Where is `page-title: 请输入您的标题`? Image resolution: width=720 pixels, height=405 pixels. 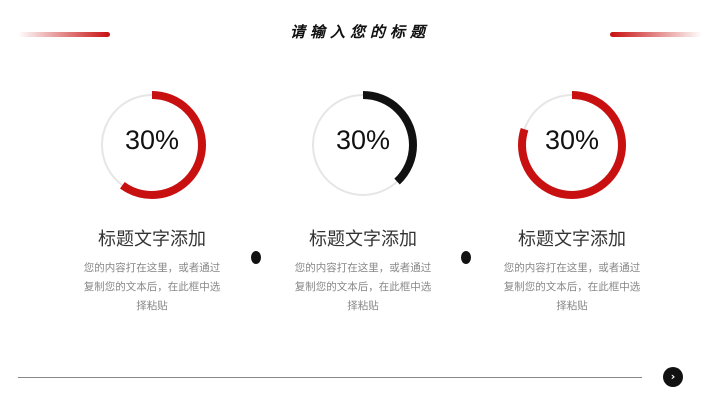 page-title: 请输入您的标题 is located at coordinates (359, 32).